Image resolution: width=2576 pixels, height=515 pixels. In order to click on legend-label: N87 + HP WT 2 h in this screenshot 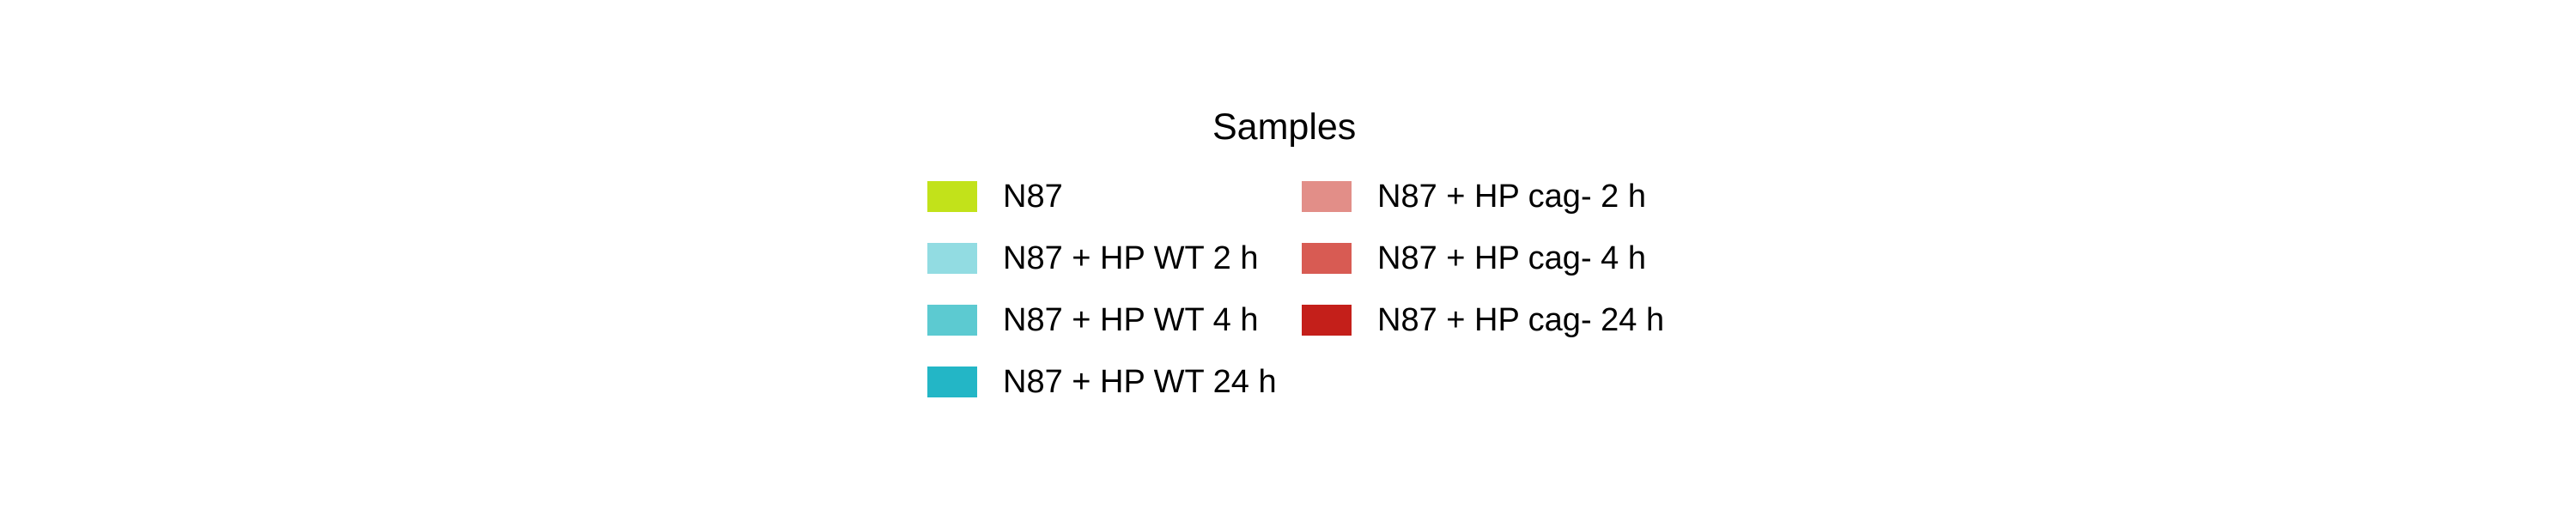, I will do `click(1131, 258)`.